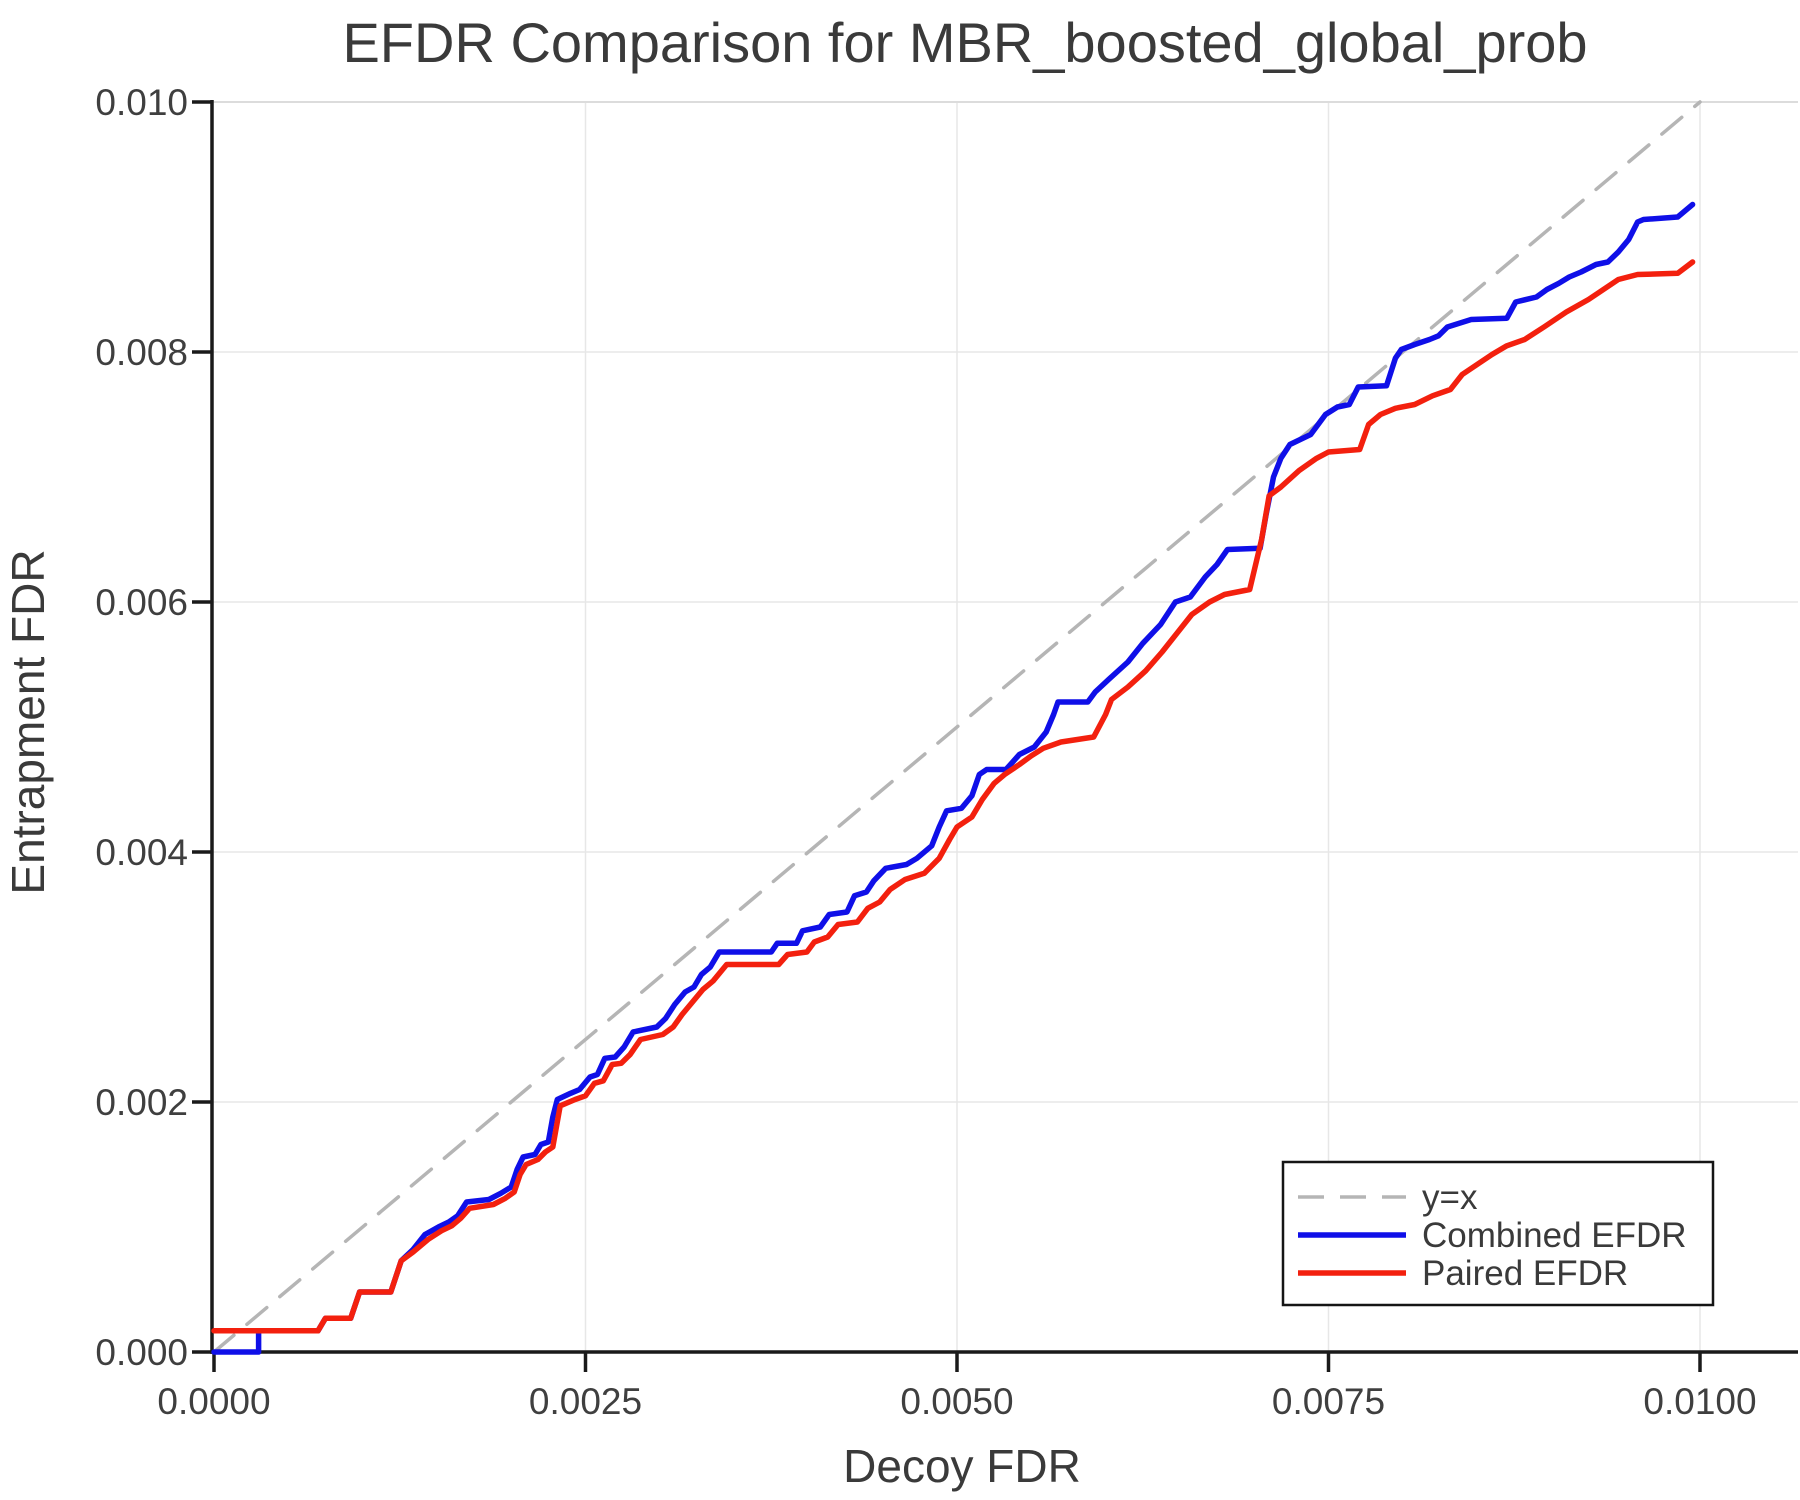  I want to click on x-tick-label: 0.0075, so click(1328, 1401).